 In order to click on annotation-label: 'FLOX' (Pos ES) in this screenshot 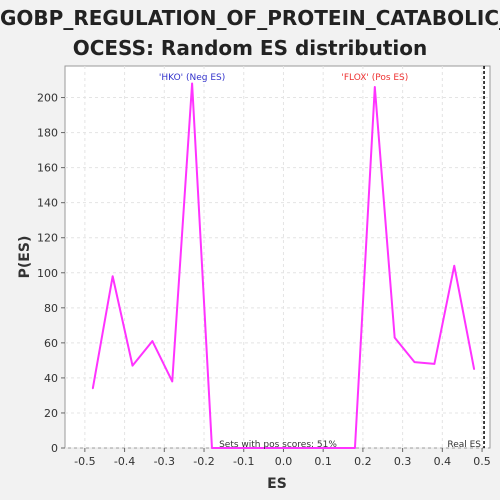, I will do `click(374, 78)`.